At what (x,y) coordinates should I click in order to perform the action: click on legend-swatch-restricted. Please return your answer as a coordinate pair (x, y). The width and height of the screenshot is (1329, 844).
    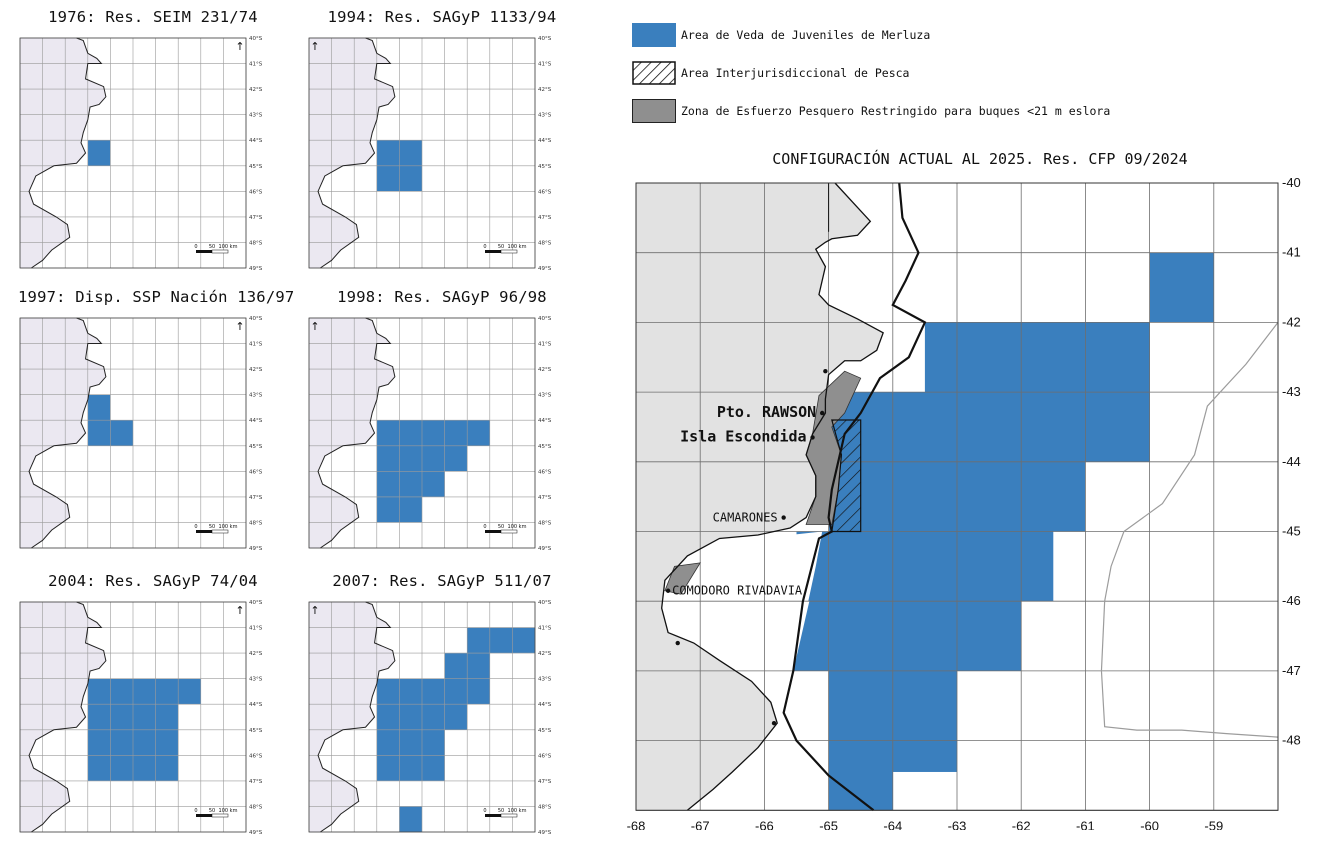
    Looking at the image, I should click on (654, 111).